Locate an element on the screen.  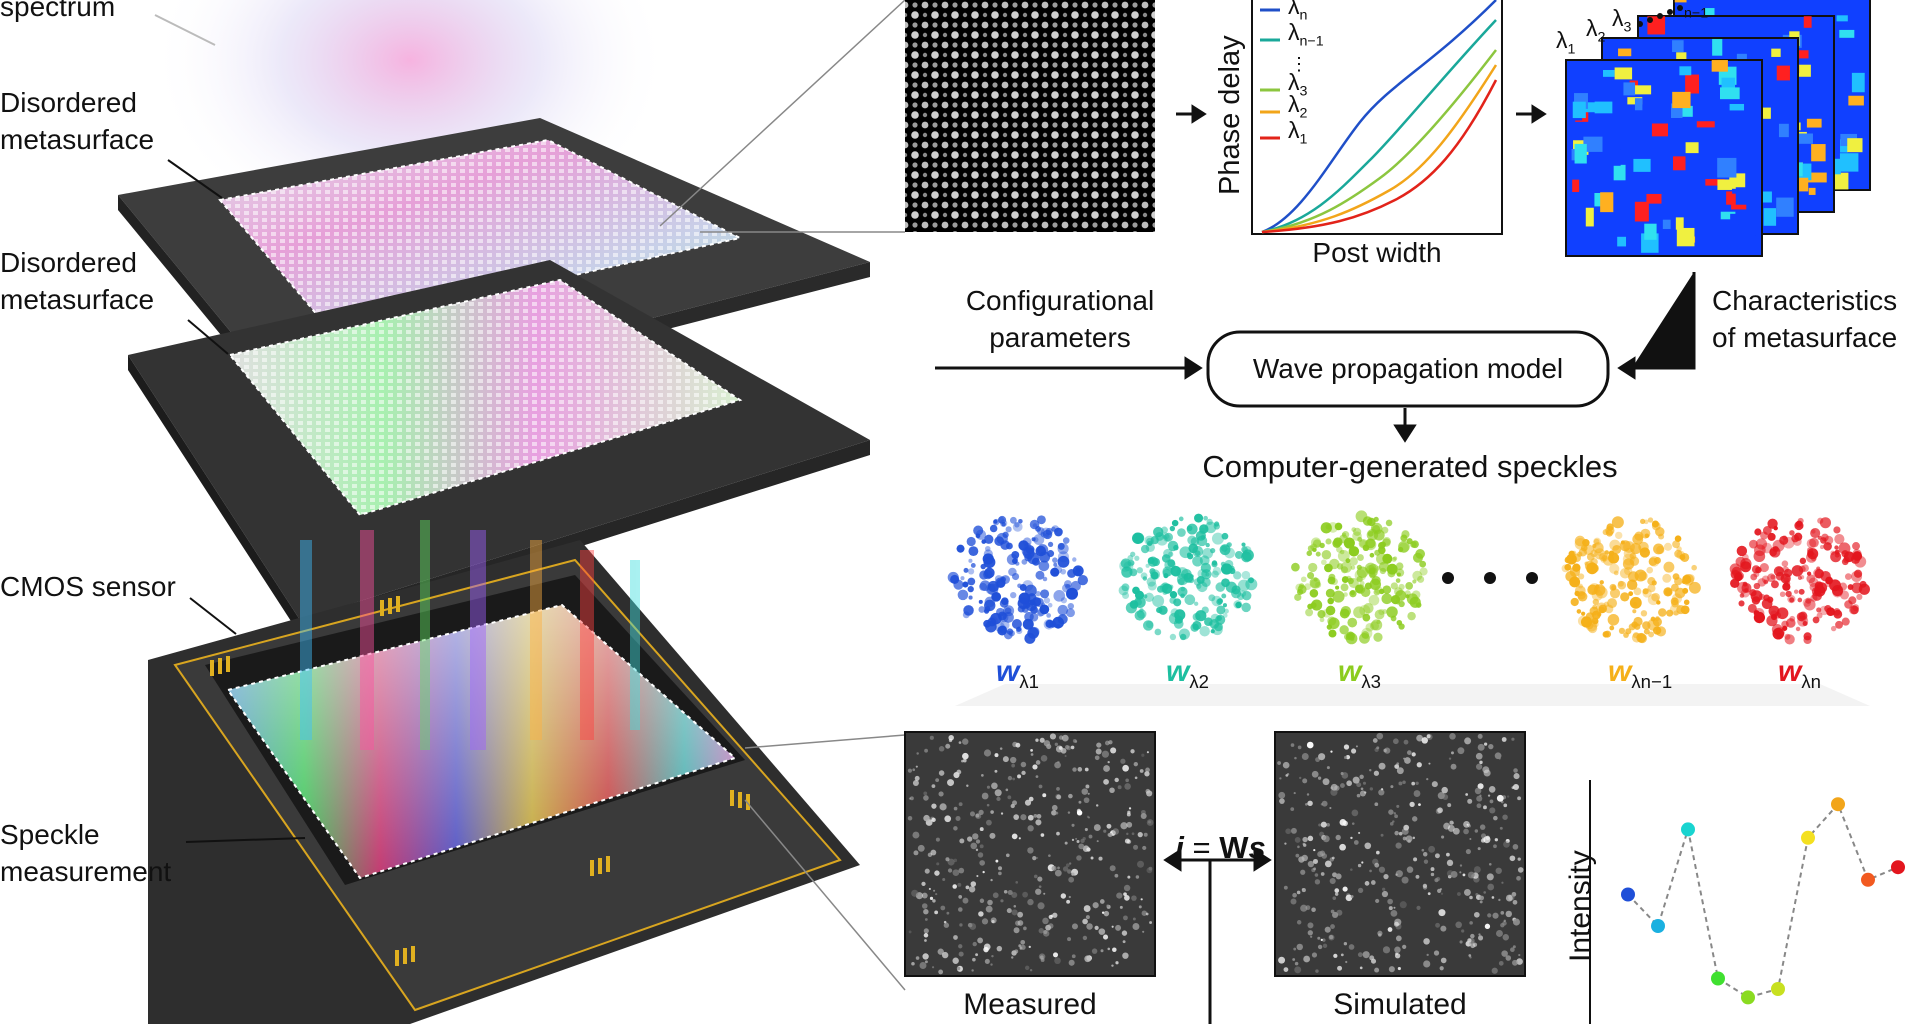
computer-generated-speckles-title: Computer-generated speckles is located at coordinates (1410, 466).